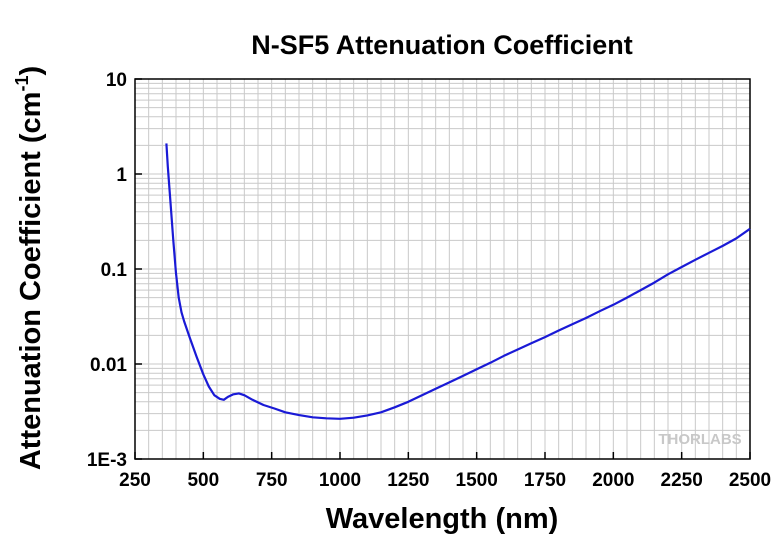 Image resolution: width=780 pixels, height=539 pixels. I want to click on y-tick-label: 1E-3, so click(107, 460).